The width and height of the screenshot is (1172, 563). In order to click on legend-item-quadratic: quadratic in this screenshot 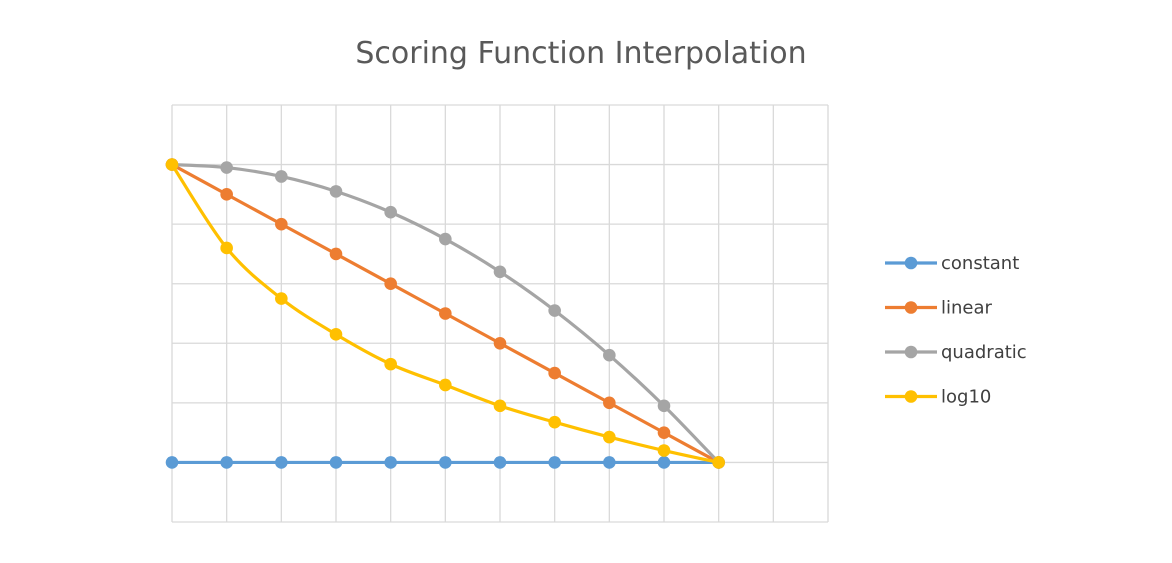, I will do `click(956, 352)`.